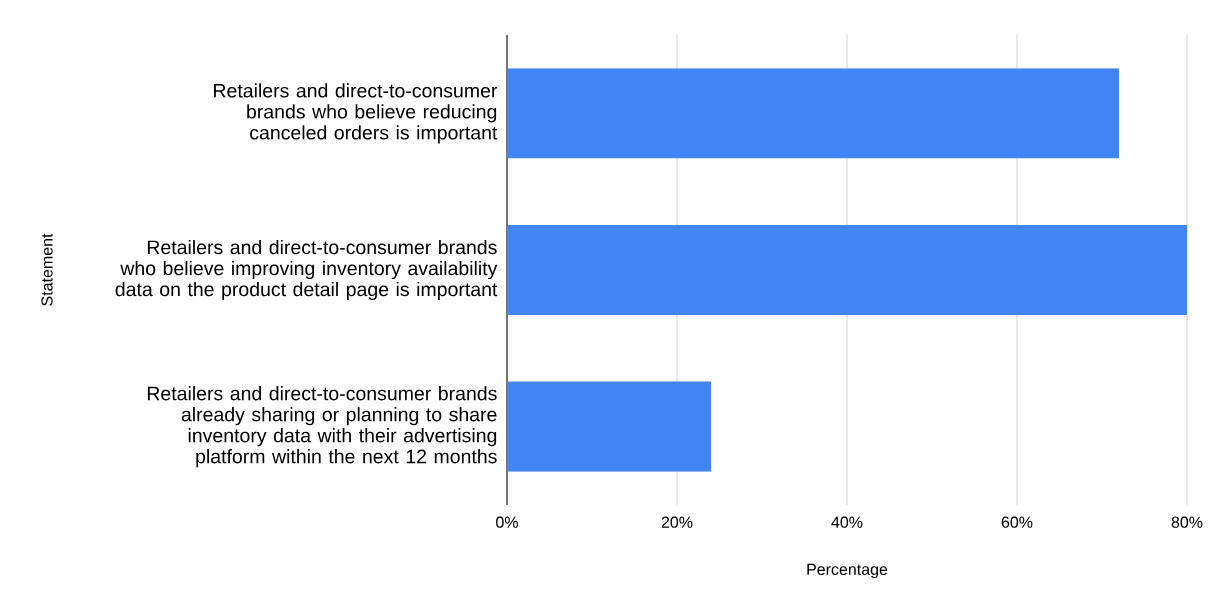 The width and height of the screenshot is (1210, 610). What do you see at coordinates (1017, 522) in the screenshot?
I see `x-tick-label: 60%` at bounding box center [1017, 522].